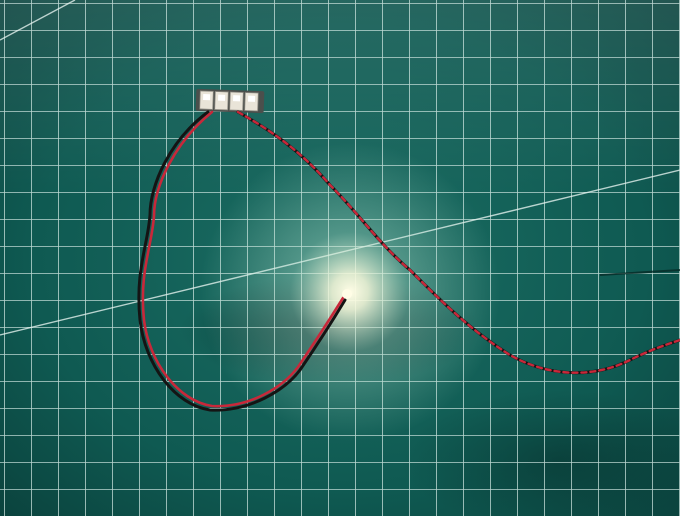  I want to click on led, so click(347, 294).